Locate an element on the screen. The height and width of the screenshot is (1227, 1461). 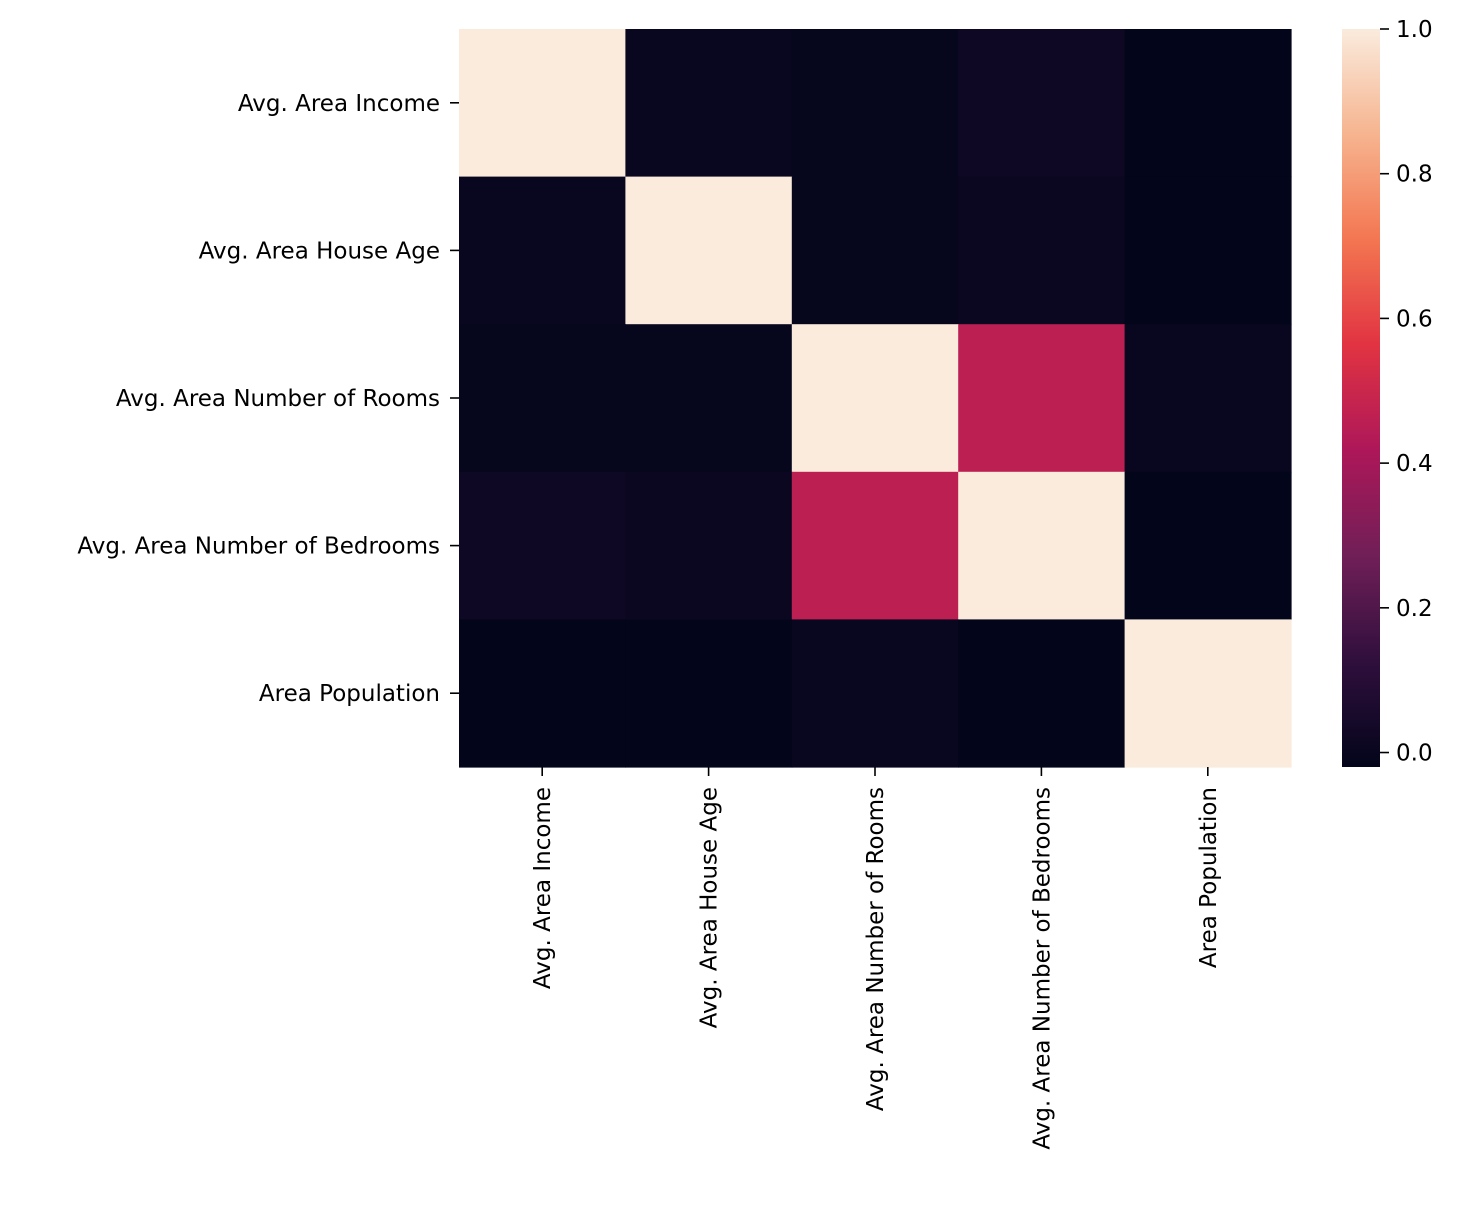
x-tick-label: Avg. Area Income is located at coordinates (543, 888).